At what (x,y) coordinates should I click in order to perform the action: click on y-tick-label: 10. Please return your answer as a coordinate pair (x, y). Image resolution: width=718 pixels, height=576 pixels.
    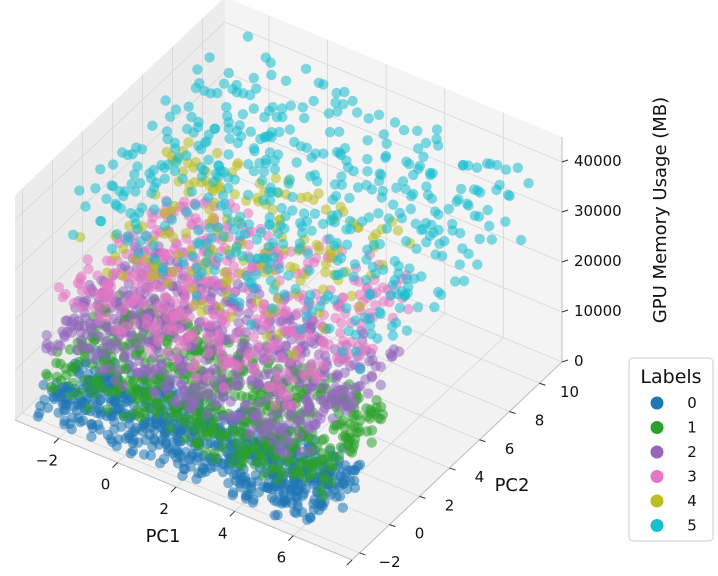
    Looking at the image, I should click on (569, 392).